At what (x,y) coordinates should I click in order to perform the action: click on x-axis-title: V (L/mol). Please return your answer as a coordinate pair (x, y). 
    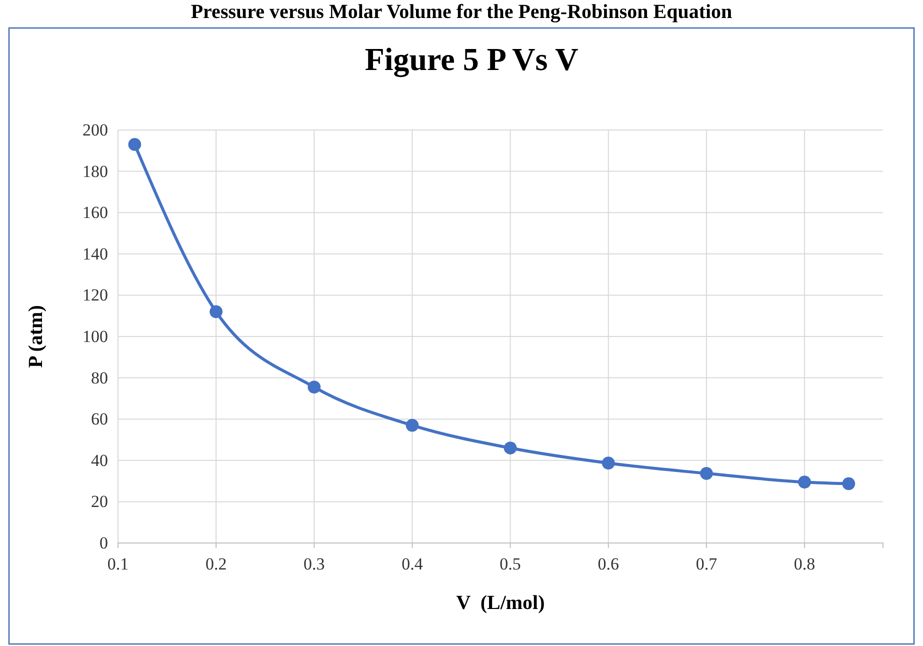
    Looking at the image, I should click on (500, 603).